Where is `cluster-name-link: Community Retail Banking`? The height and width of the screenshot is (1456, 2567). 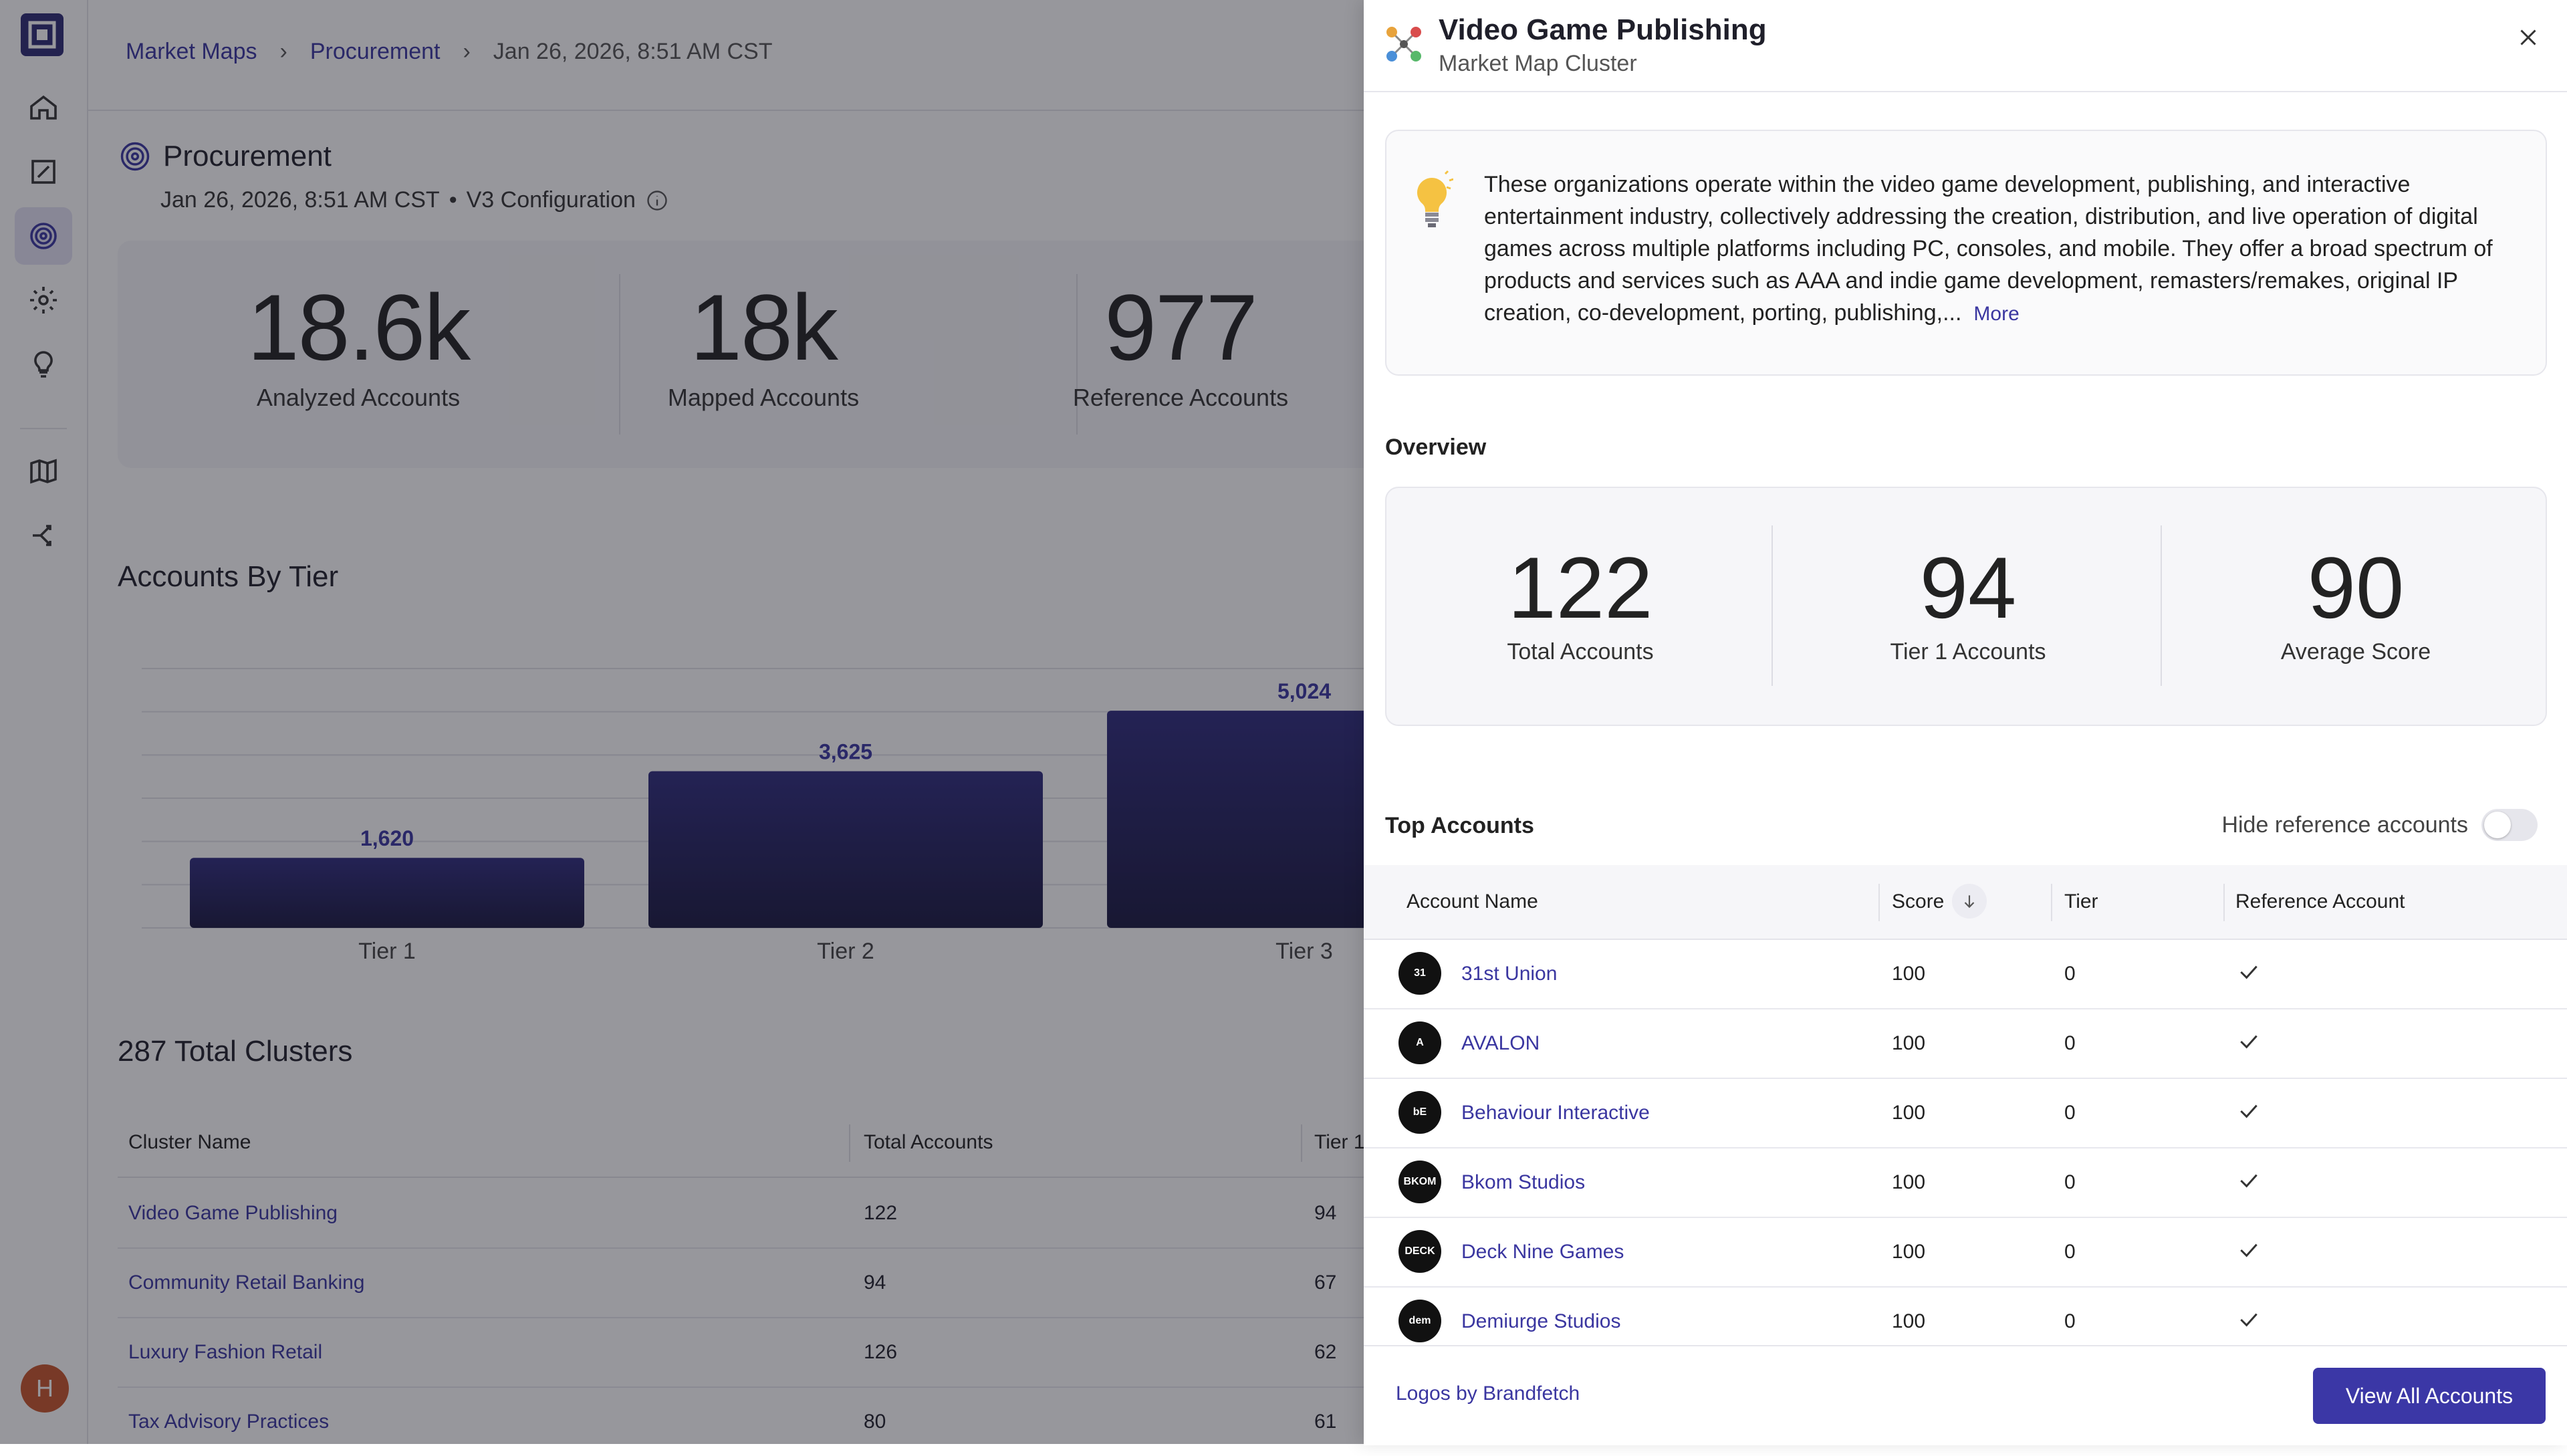 cluster-name-link: Community Retail Banking is located at coordinates (246, 1282).